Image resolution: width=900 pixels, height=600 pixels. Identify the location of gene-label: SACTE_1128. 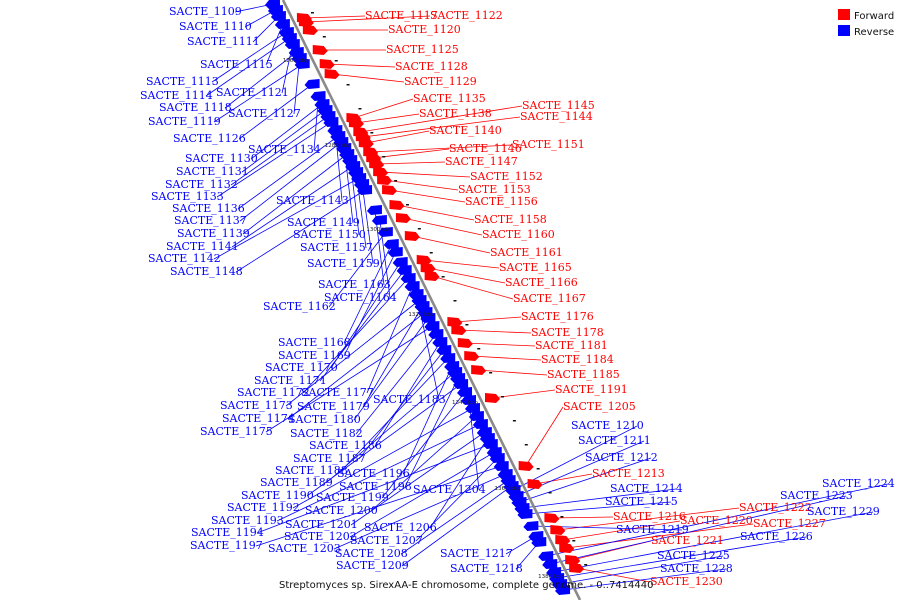
(431, 66).